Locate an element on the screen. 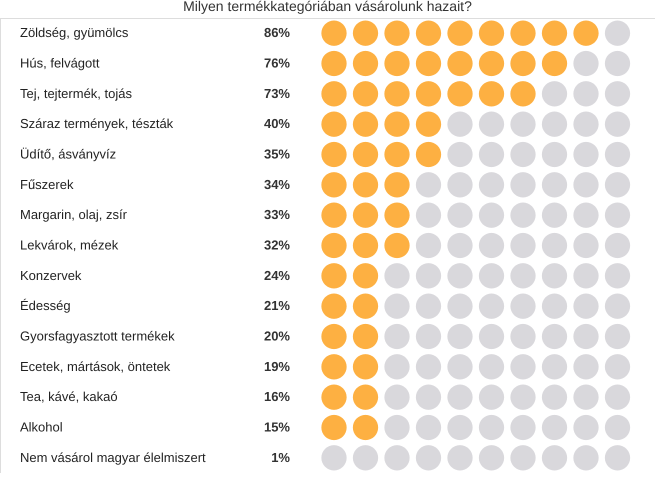  category-label: Üdítő, ásványvíz is located at coordinates (68, 154).